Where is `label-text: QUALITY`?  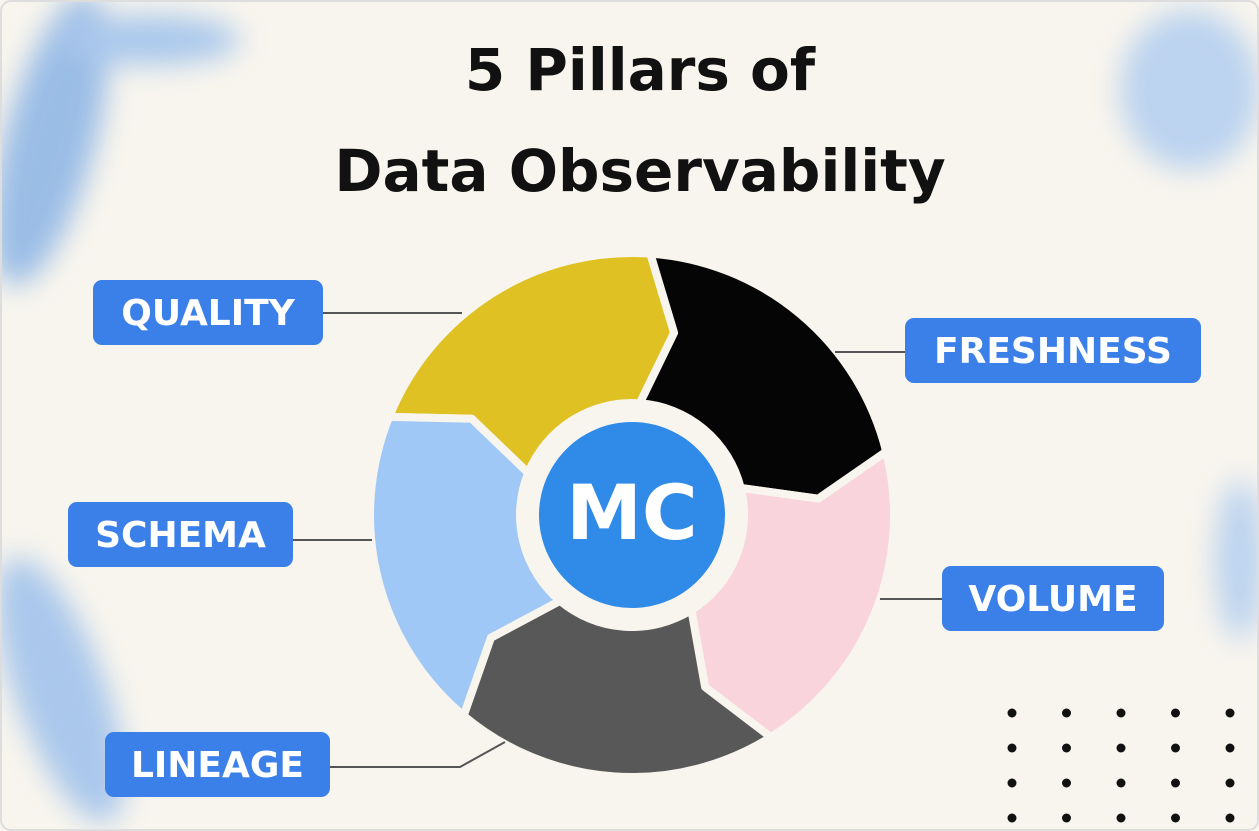
label-text: QUALITY is located at coordinates (208, 313).